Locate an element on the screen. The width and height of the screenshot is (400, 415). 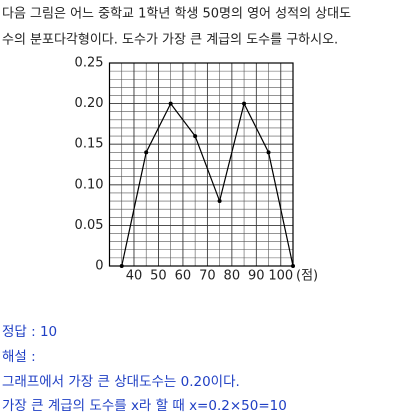
y-tick-label: 0.15 is located at coordinates (89, 144).